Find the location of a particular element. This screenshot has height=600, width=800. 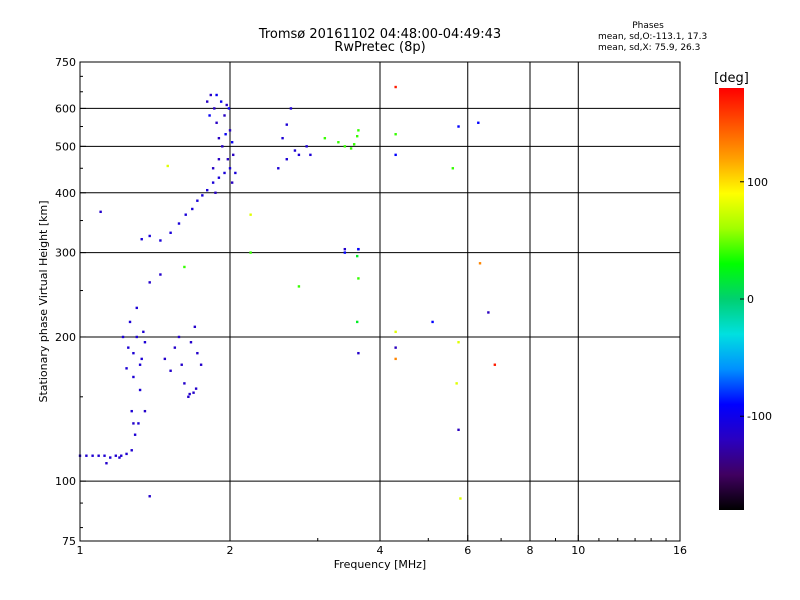

chart-title-line-2: RwPretec (8p) is located at coordinates (380, 47).